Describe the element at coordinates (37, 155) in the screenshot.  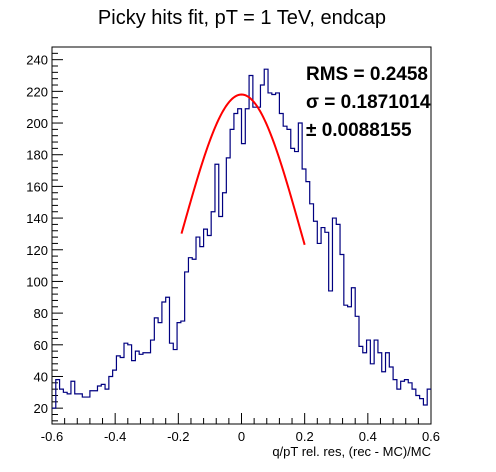
I see `y-tick-label: 180` at that location.